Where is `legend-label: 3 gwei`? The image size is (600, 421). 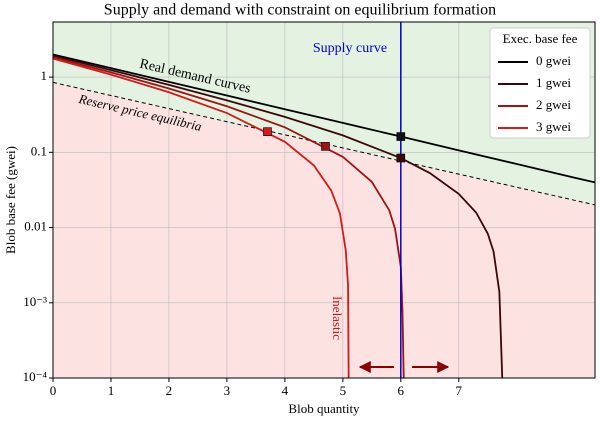 legend-label: 3 gwei is located at coordinates (553, 126).